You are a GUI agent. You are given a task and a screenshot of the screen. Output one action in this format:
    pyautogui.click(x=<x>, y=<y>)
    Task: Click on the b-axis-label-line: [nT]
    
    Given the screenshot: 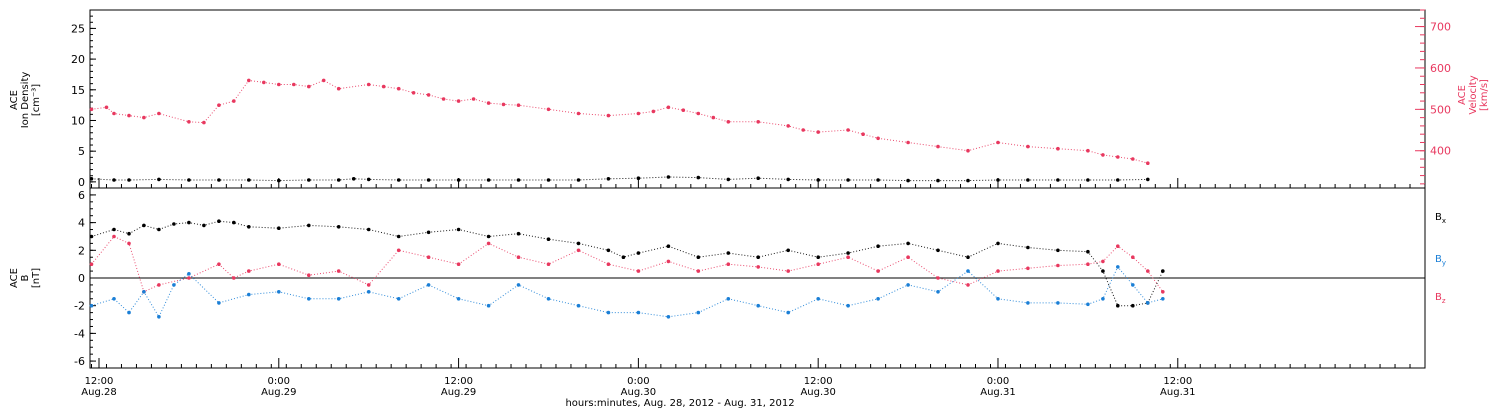 What is the action you would take?
    pyautogui.click(x=36, y=278)
    